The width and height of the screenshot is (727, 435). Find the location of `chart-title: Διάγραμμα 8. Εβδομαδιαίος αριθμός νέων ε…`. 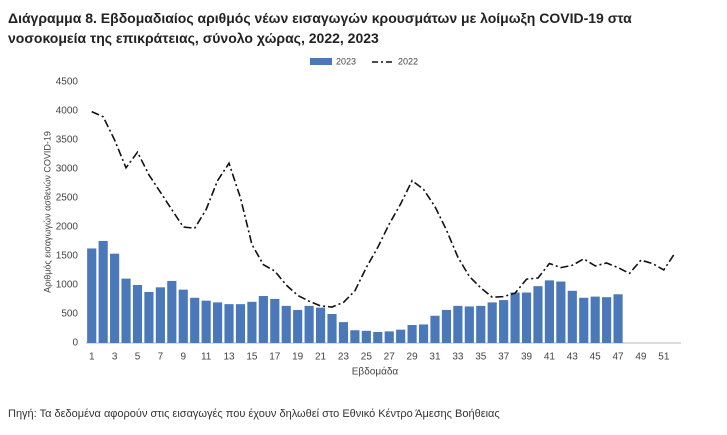

chart-title: Διάγραμμα 8. Εβδομαδιαίος αριθμός νέων ε… is located at coordinates (320, 28).